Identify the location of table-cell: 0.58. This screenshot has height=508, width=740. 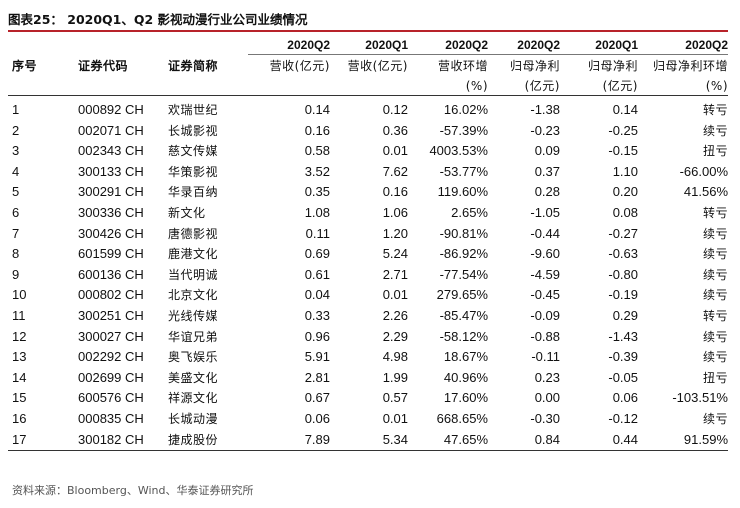
(317, 151).